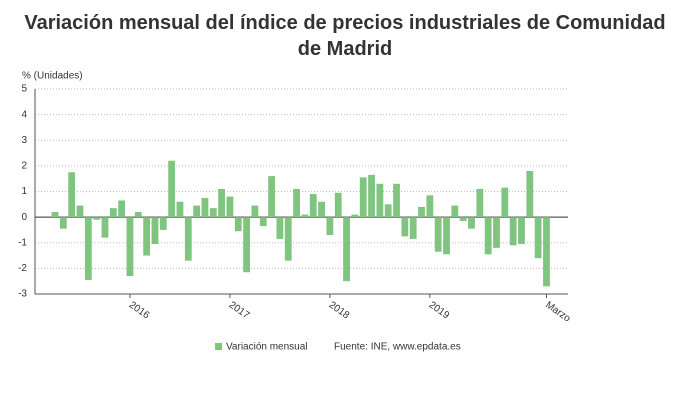 This screenshot has width=690, height=406. I want to click on y-tick-label: -2, so click(22, 268).